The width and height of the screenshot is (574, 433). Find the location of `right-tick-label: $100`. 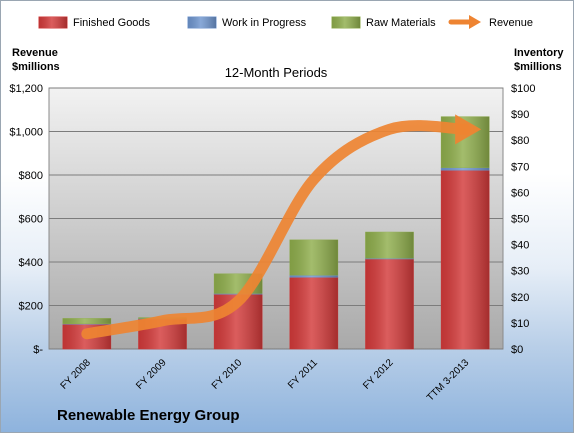

right-tick-label: $100 is located at coordinates (523, 89).